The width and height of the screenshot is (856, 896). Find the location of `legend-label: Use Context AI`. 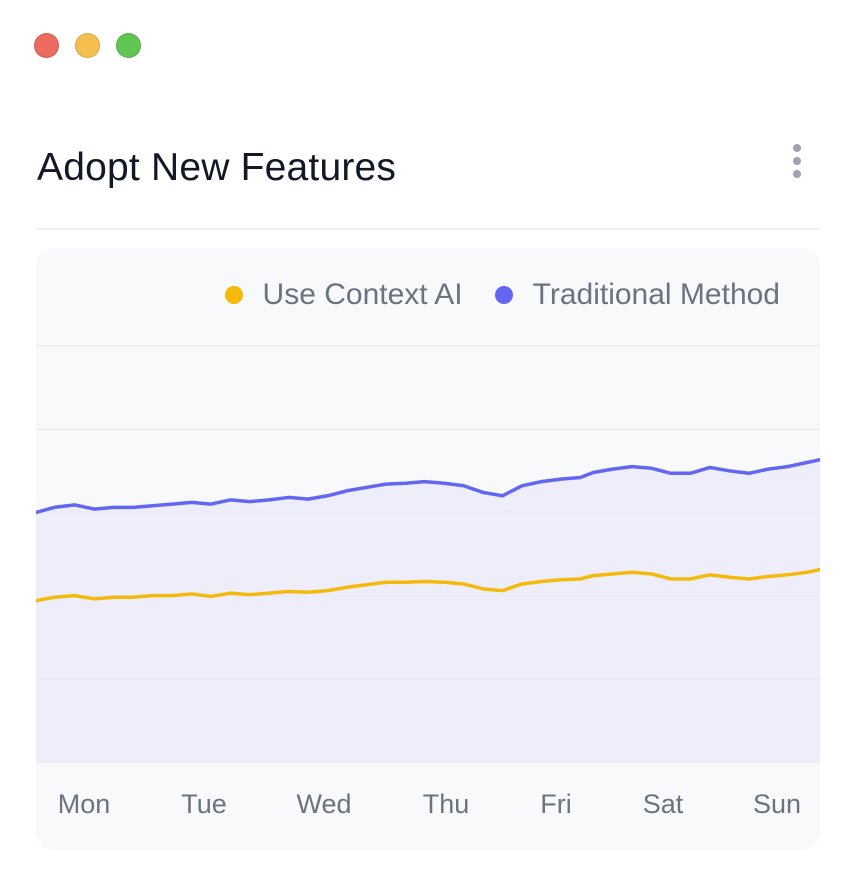

legend-label: Use Context AI is located at coordinates (362, 294).